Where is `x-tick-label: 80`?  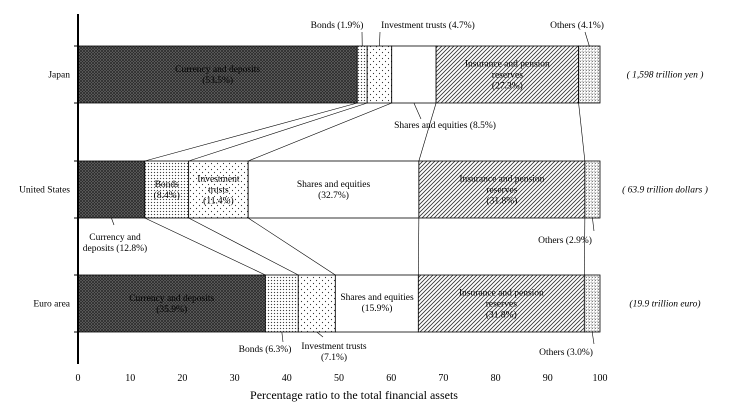
x-tick-label: 80 is located at coordinates (496, 378).